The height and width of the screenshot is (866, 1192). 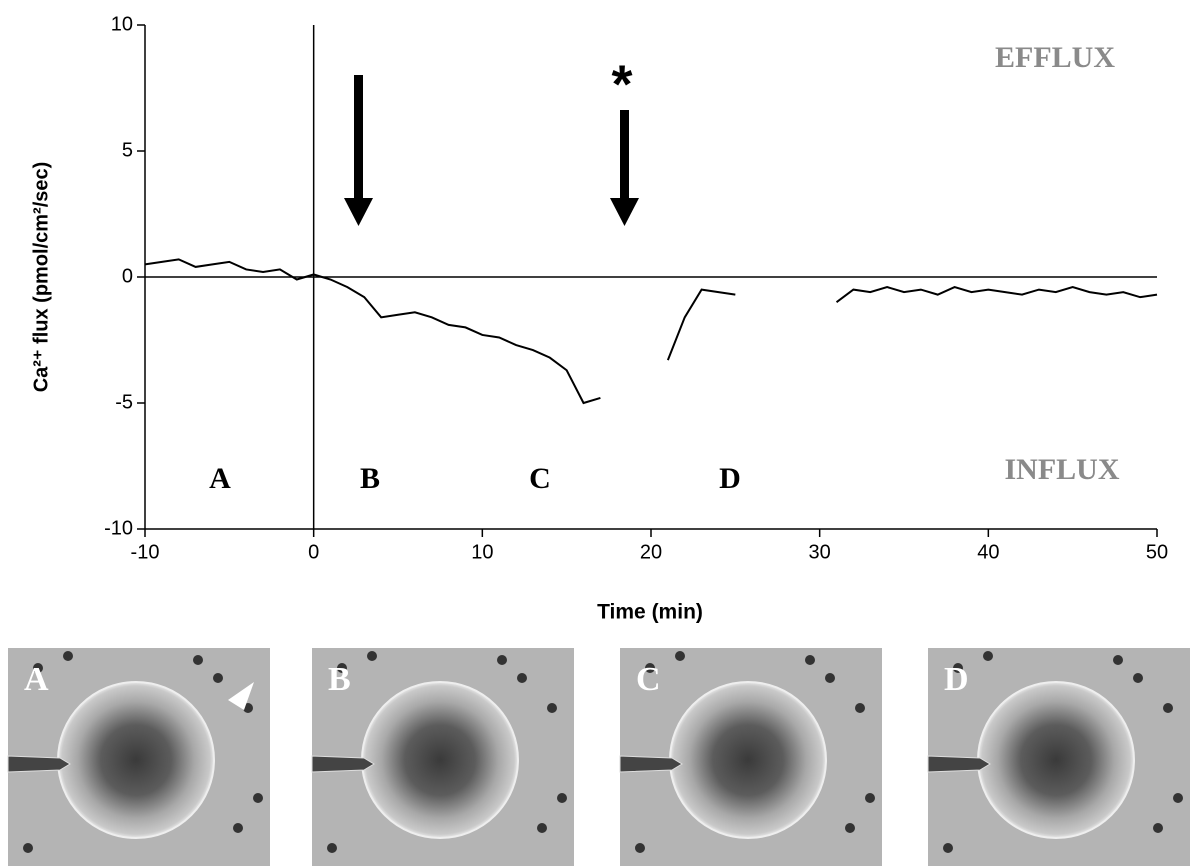 What do you see at coordinates (1157, 552) in the screenshot?
I see `x-tick-label: 50` at bounding box center [1157, 552].